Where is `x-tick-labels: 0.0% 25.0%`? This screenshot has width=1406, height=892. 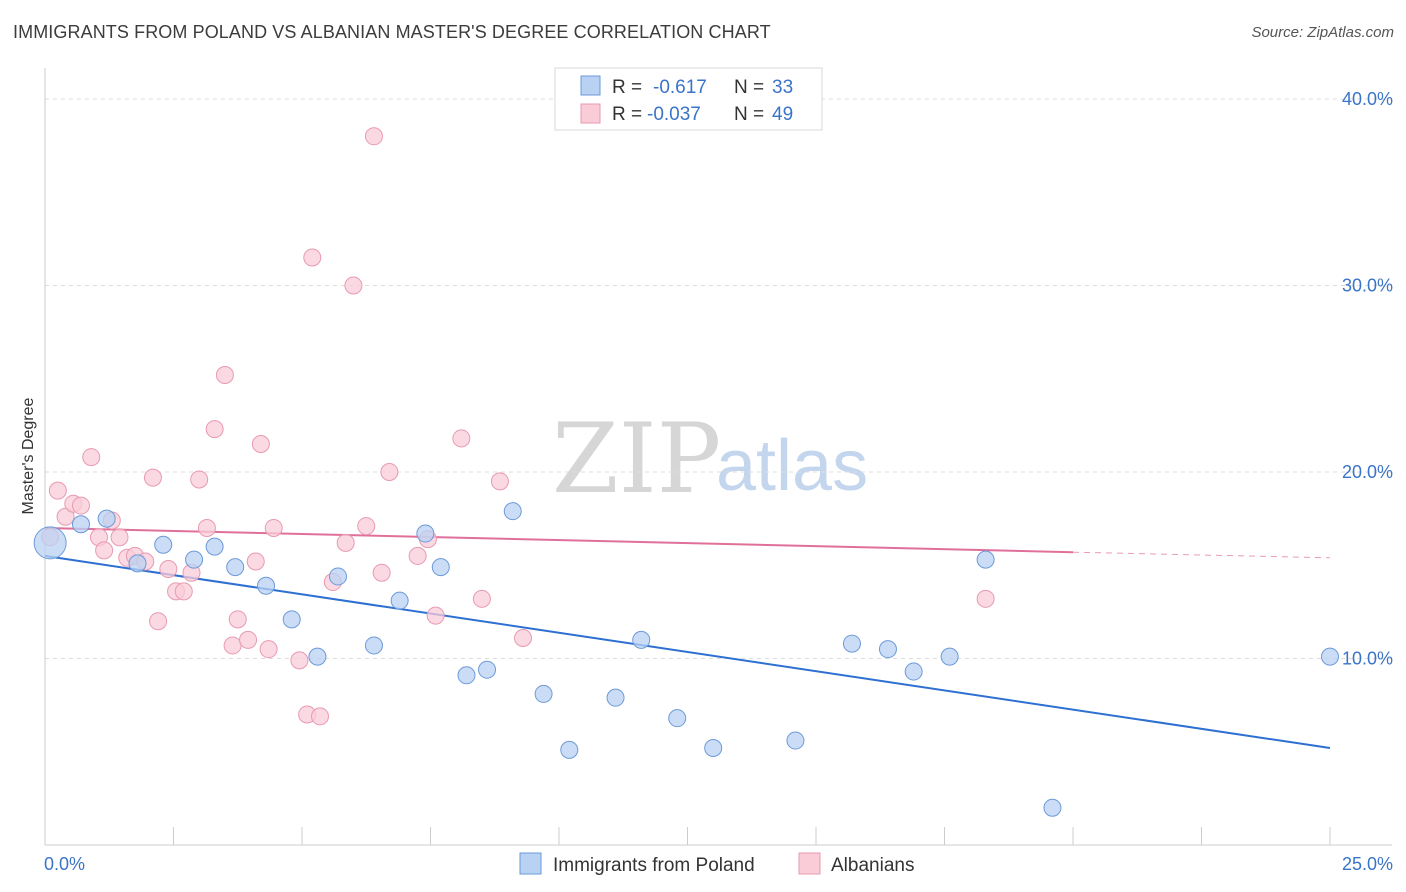 x-tick-labels: 0.0% 25.0% is located at coordinates (718, 864).